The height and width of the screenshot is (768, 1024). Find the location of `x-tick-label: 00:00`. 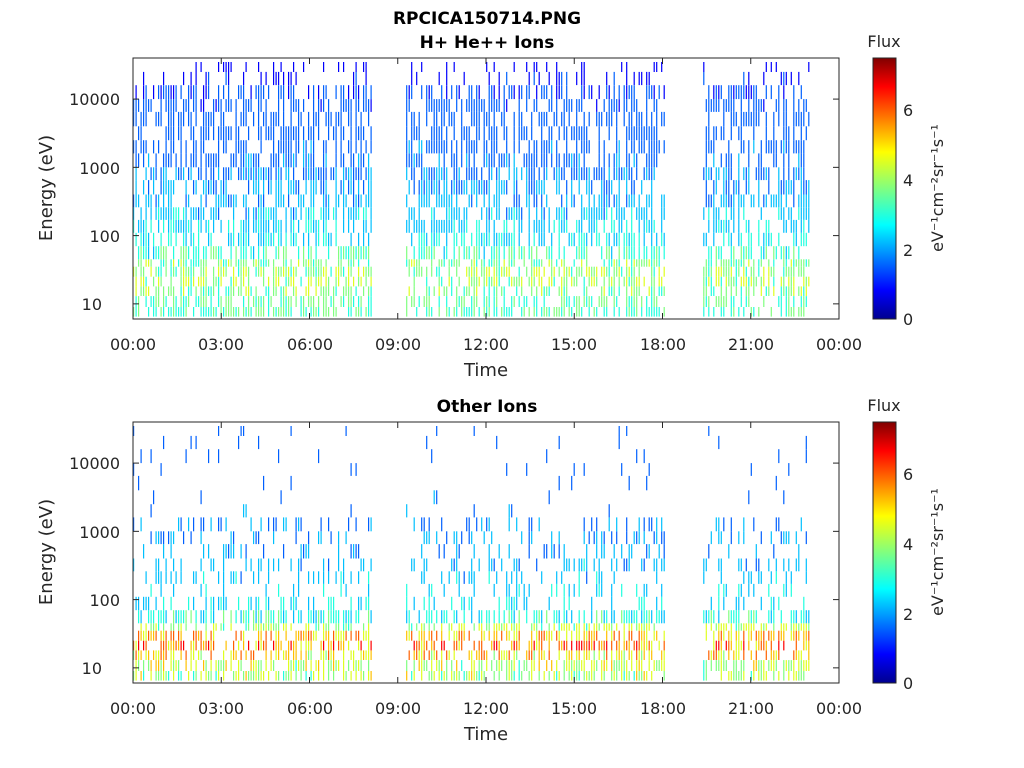

x-tick-label: 00:00 is located at coordinates (839, 708).